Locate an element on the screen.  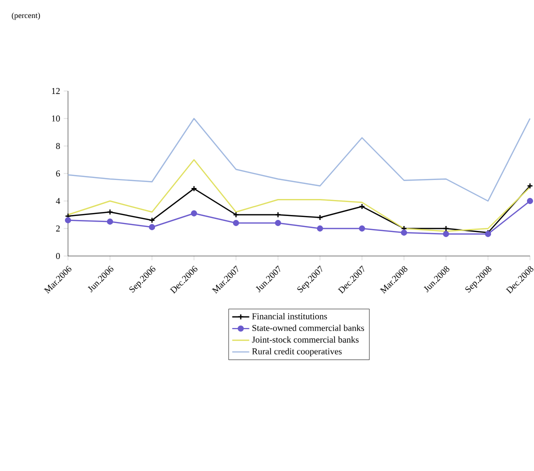
y-tick-label: 12 is located at coordinates (56, 91).